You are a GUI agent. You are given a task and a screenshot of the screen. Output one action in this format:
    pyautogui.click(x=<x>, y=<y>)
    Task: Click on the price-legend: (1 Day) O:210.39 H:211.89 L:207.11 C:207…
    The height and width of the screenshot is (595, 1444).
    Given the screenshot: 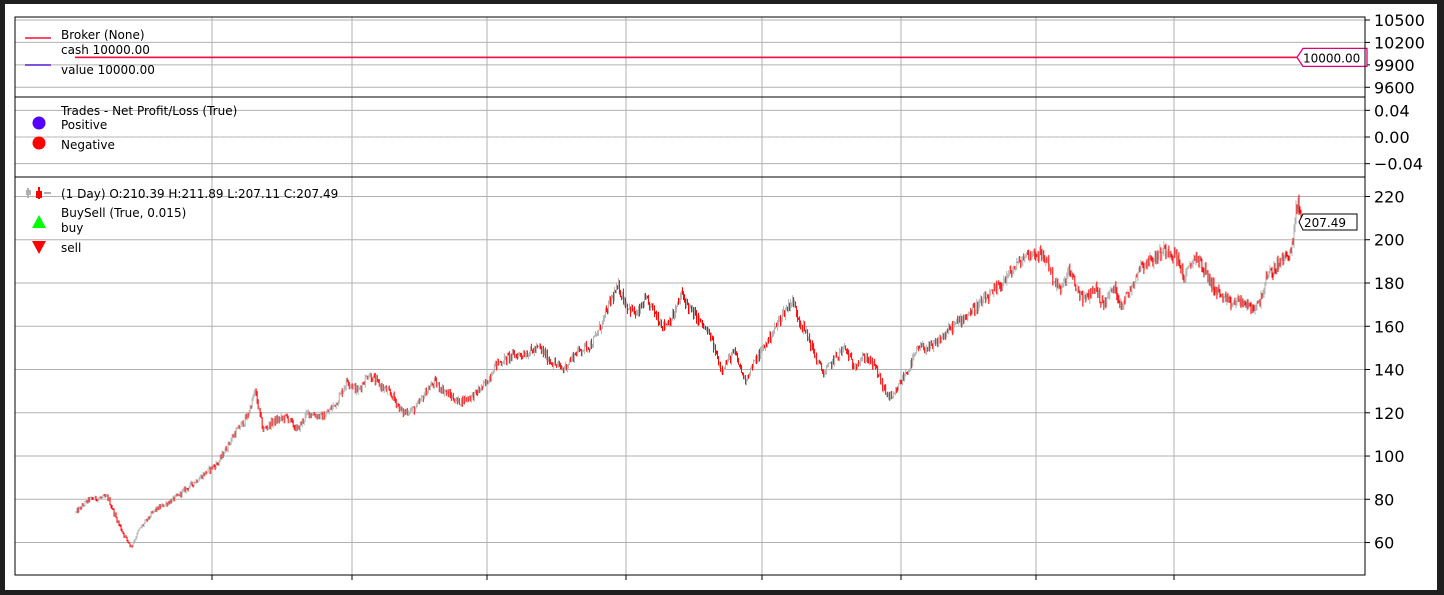 What is the action you would take?
    pyautogui.click(x=182, y=221)
    